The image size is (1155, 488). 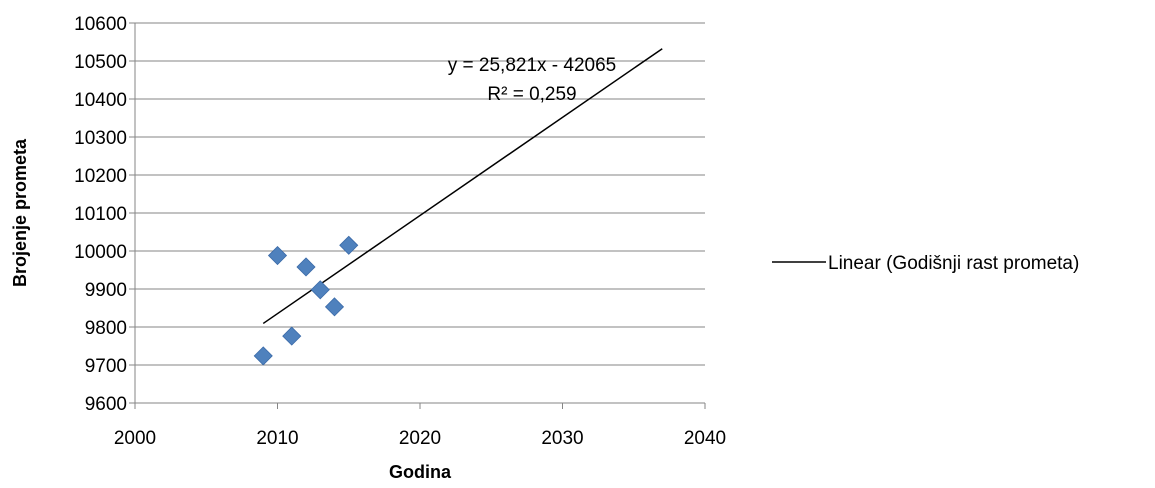 I want to click on y-tick-label: 10200, so click(x=100, y=176).